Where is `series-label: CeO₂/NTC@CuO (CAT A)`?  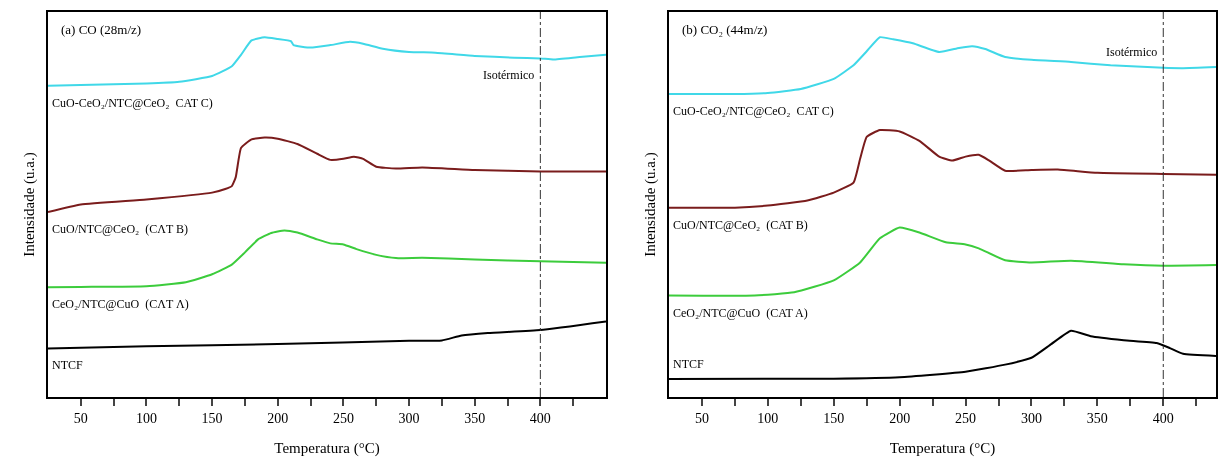 series-label: CeO₂/NTC@CuO (CAT A) is located at coordinates (740, 313).